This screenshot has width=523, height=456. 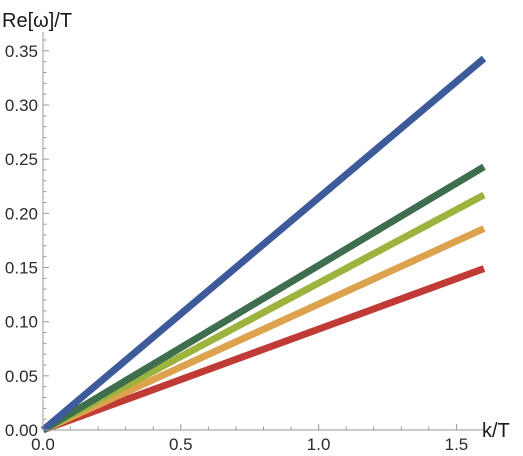 I want to click on y-tick-label: 0.05, so click(x=21, y=376).